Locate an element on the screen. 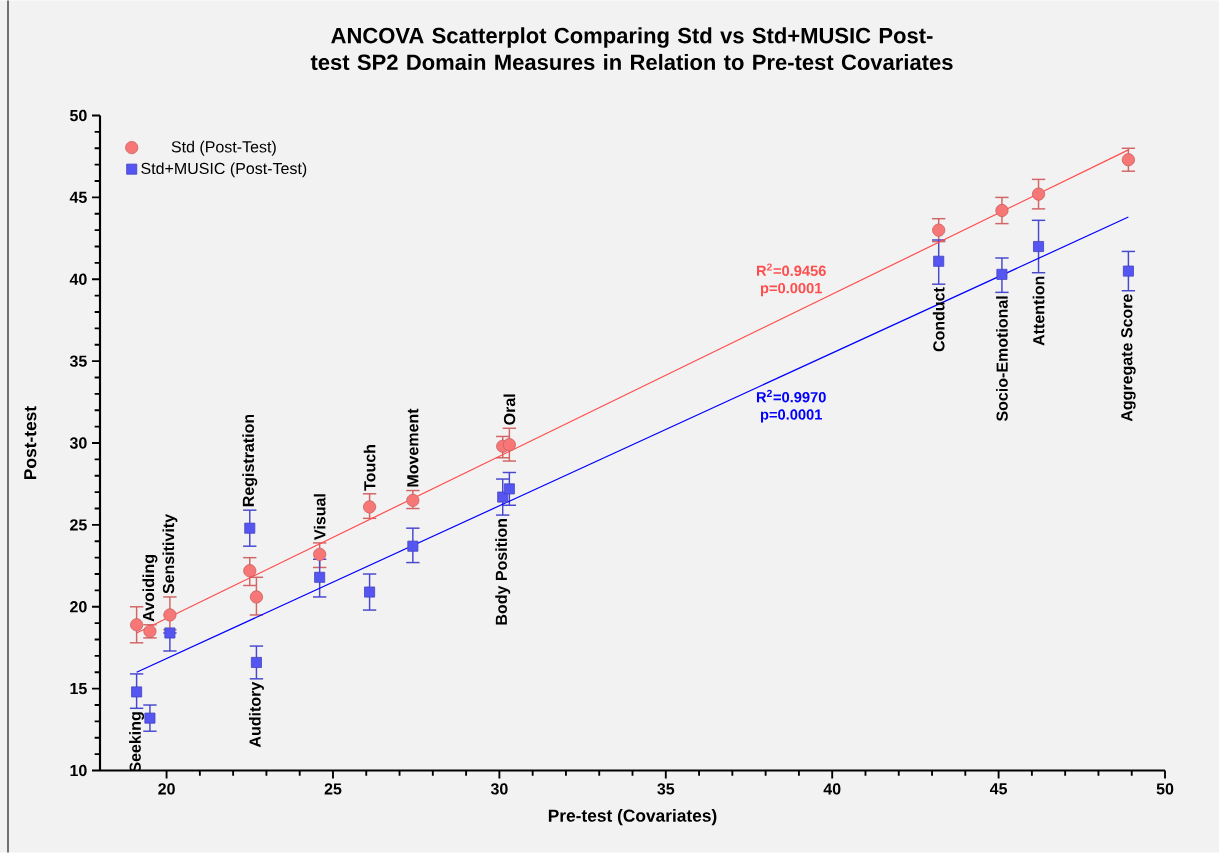 This screenshot has width=1219, height=853. x-tick-label: 40 is located at coordinates (832, 789).